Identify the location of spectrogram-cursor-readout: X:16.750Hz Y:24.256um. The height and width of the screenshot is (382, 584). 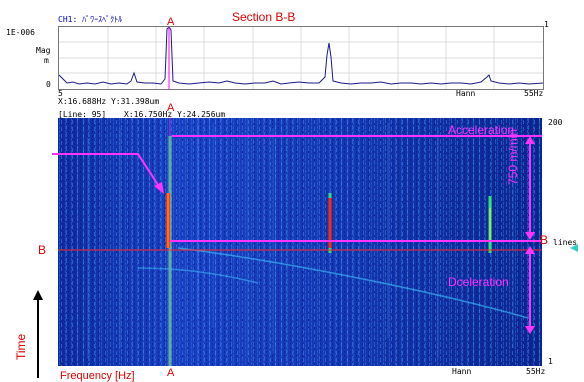
(175, 114).